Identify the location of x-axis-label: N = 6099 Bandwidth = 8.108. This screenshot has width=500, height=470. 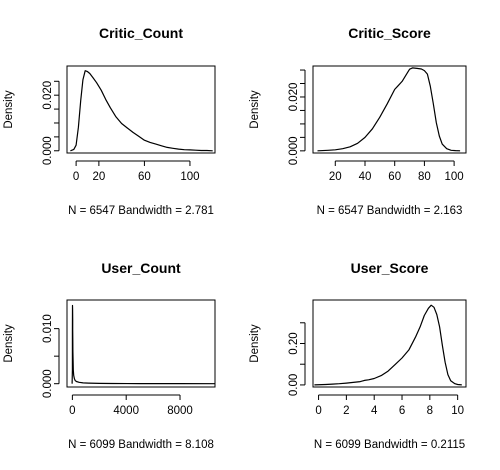
(141, 445).